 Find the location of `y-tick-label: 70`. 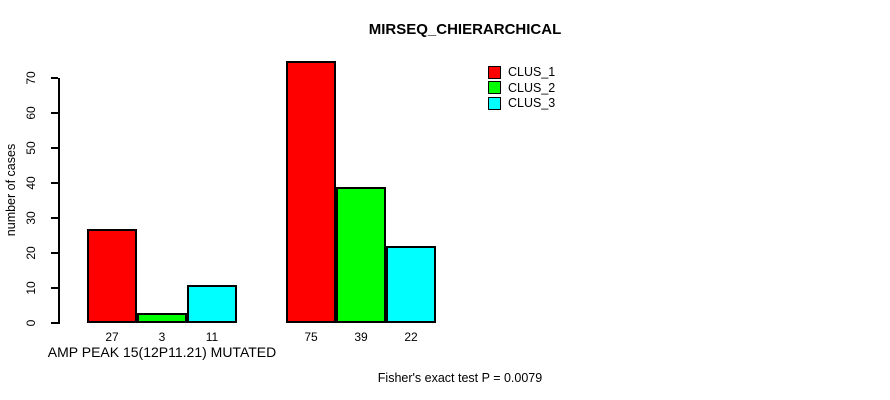

y-tick-label: 70 is located at coordinates (31, 78).